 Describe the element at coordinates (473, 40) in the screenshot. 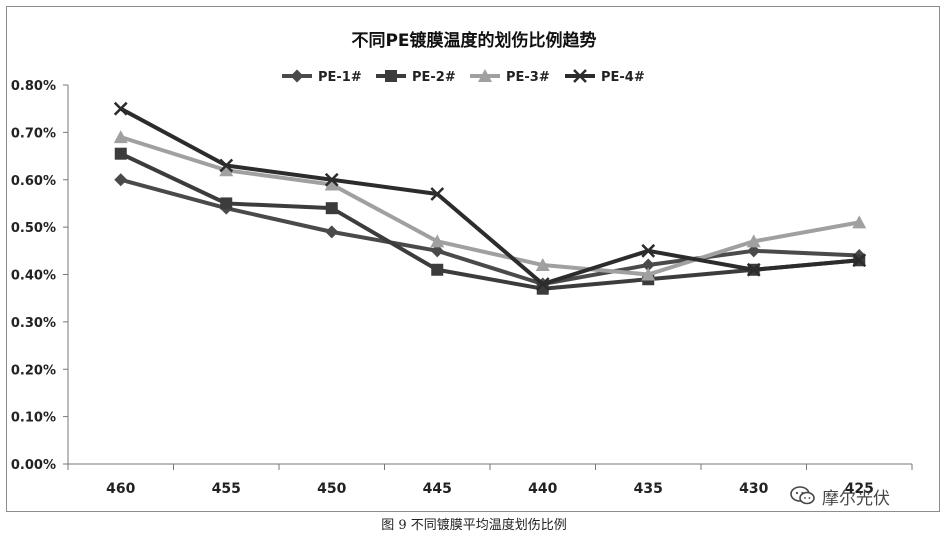

I see `chart-title: 不同PE镀膜温度的划伤比例趋势` at that location.